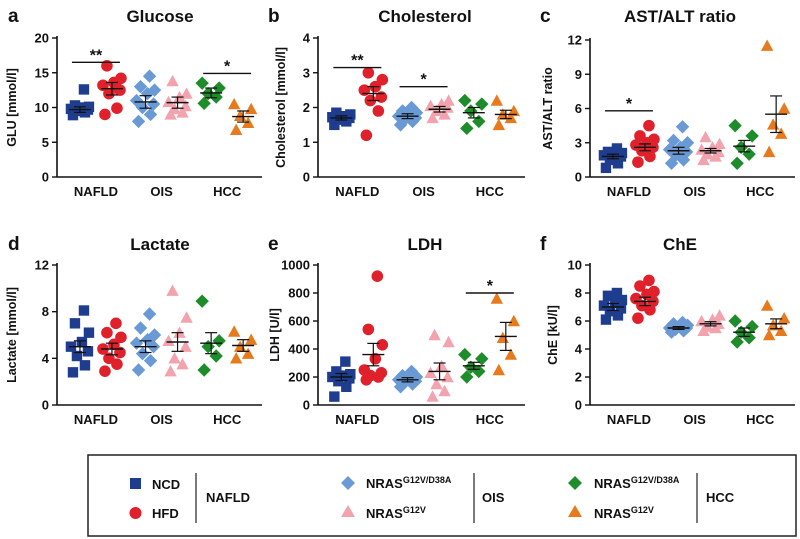 This screenshot has height=539, width=800. What do you see at coordinates (425, 244) in the screenshot?
I see `panel-title: LDH` at bounding box center [425, 244].